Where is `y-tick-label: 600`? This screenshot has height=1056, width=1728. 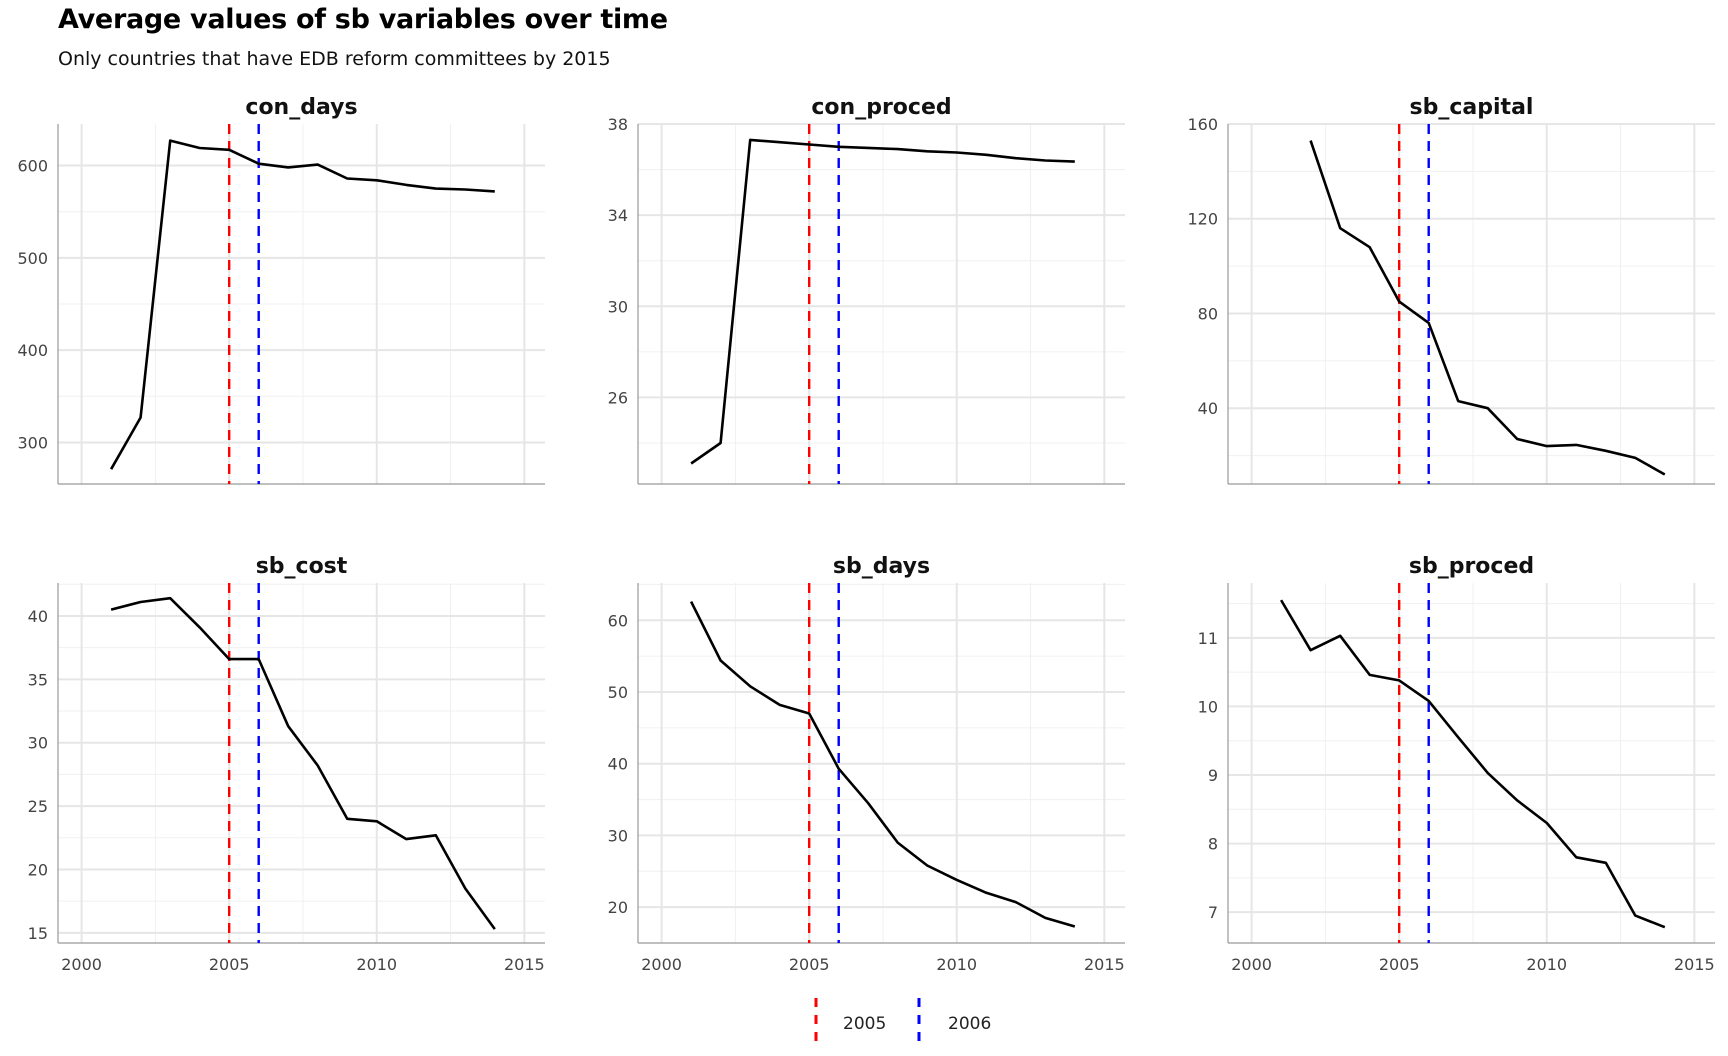 y-tick-label: 600 is located at coordinates (32, 166).